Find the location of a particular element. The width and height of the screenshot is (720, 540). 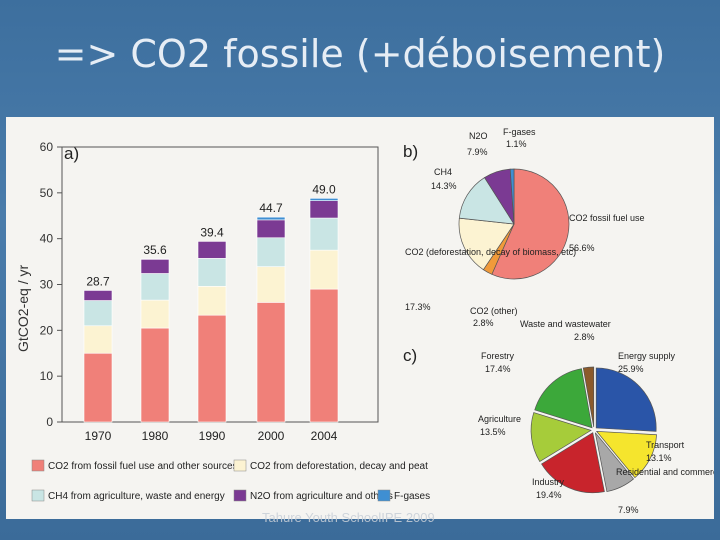

legend-label: CO2 from deforestation, decay and peat is located at coordinates (339, 466).